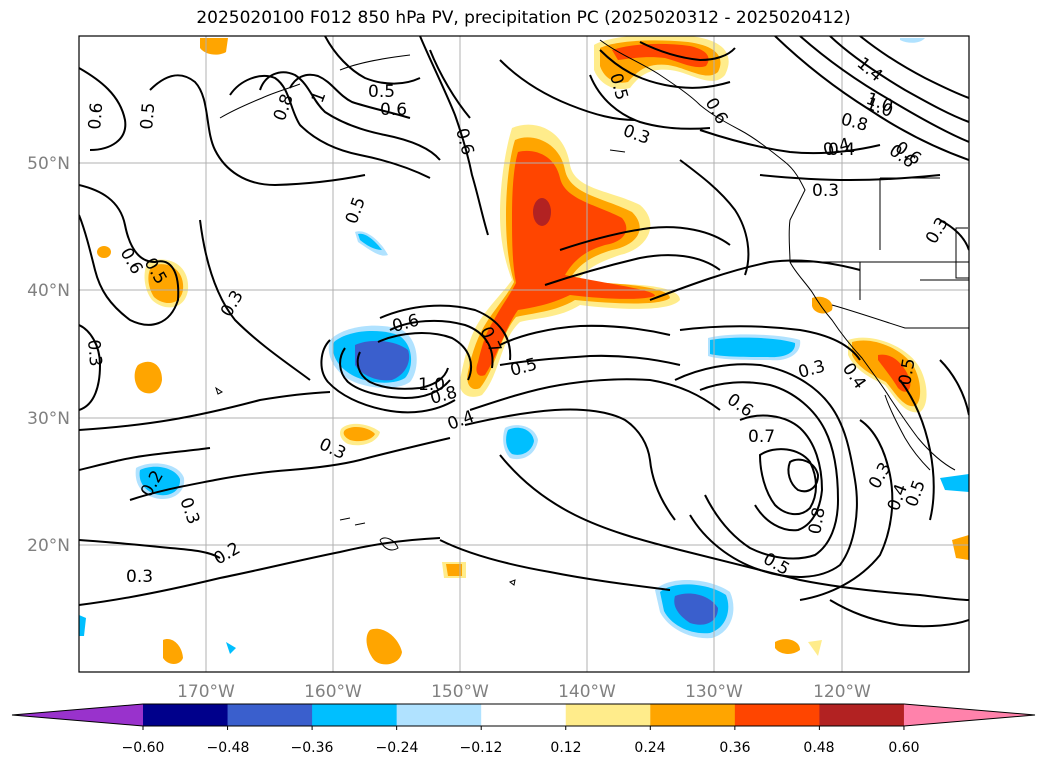 The image size is (1047, 765). Describe the element at coordinates (397, 748) in the screenshot. I see `colorbar-tick-label: −0.24` at that location.